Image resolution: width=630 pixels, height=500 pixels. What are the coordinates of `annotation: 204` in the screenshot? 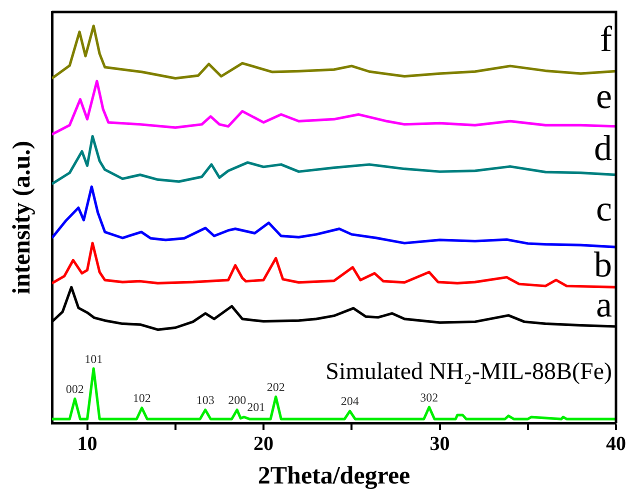 It's located at (349, 401).